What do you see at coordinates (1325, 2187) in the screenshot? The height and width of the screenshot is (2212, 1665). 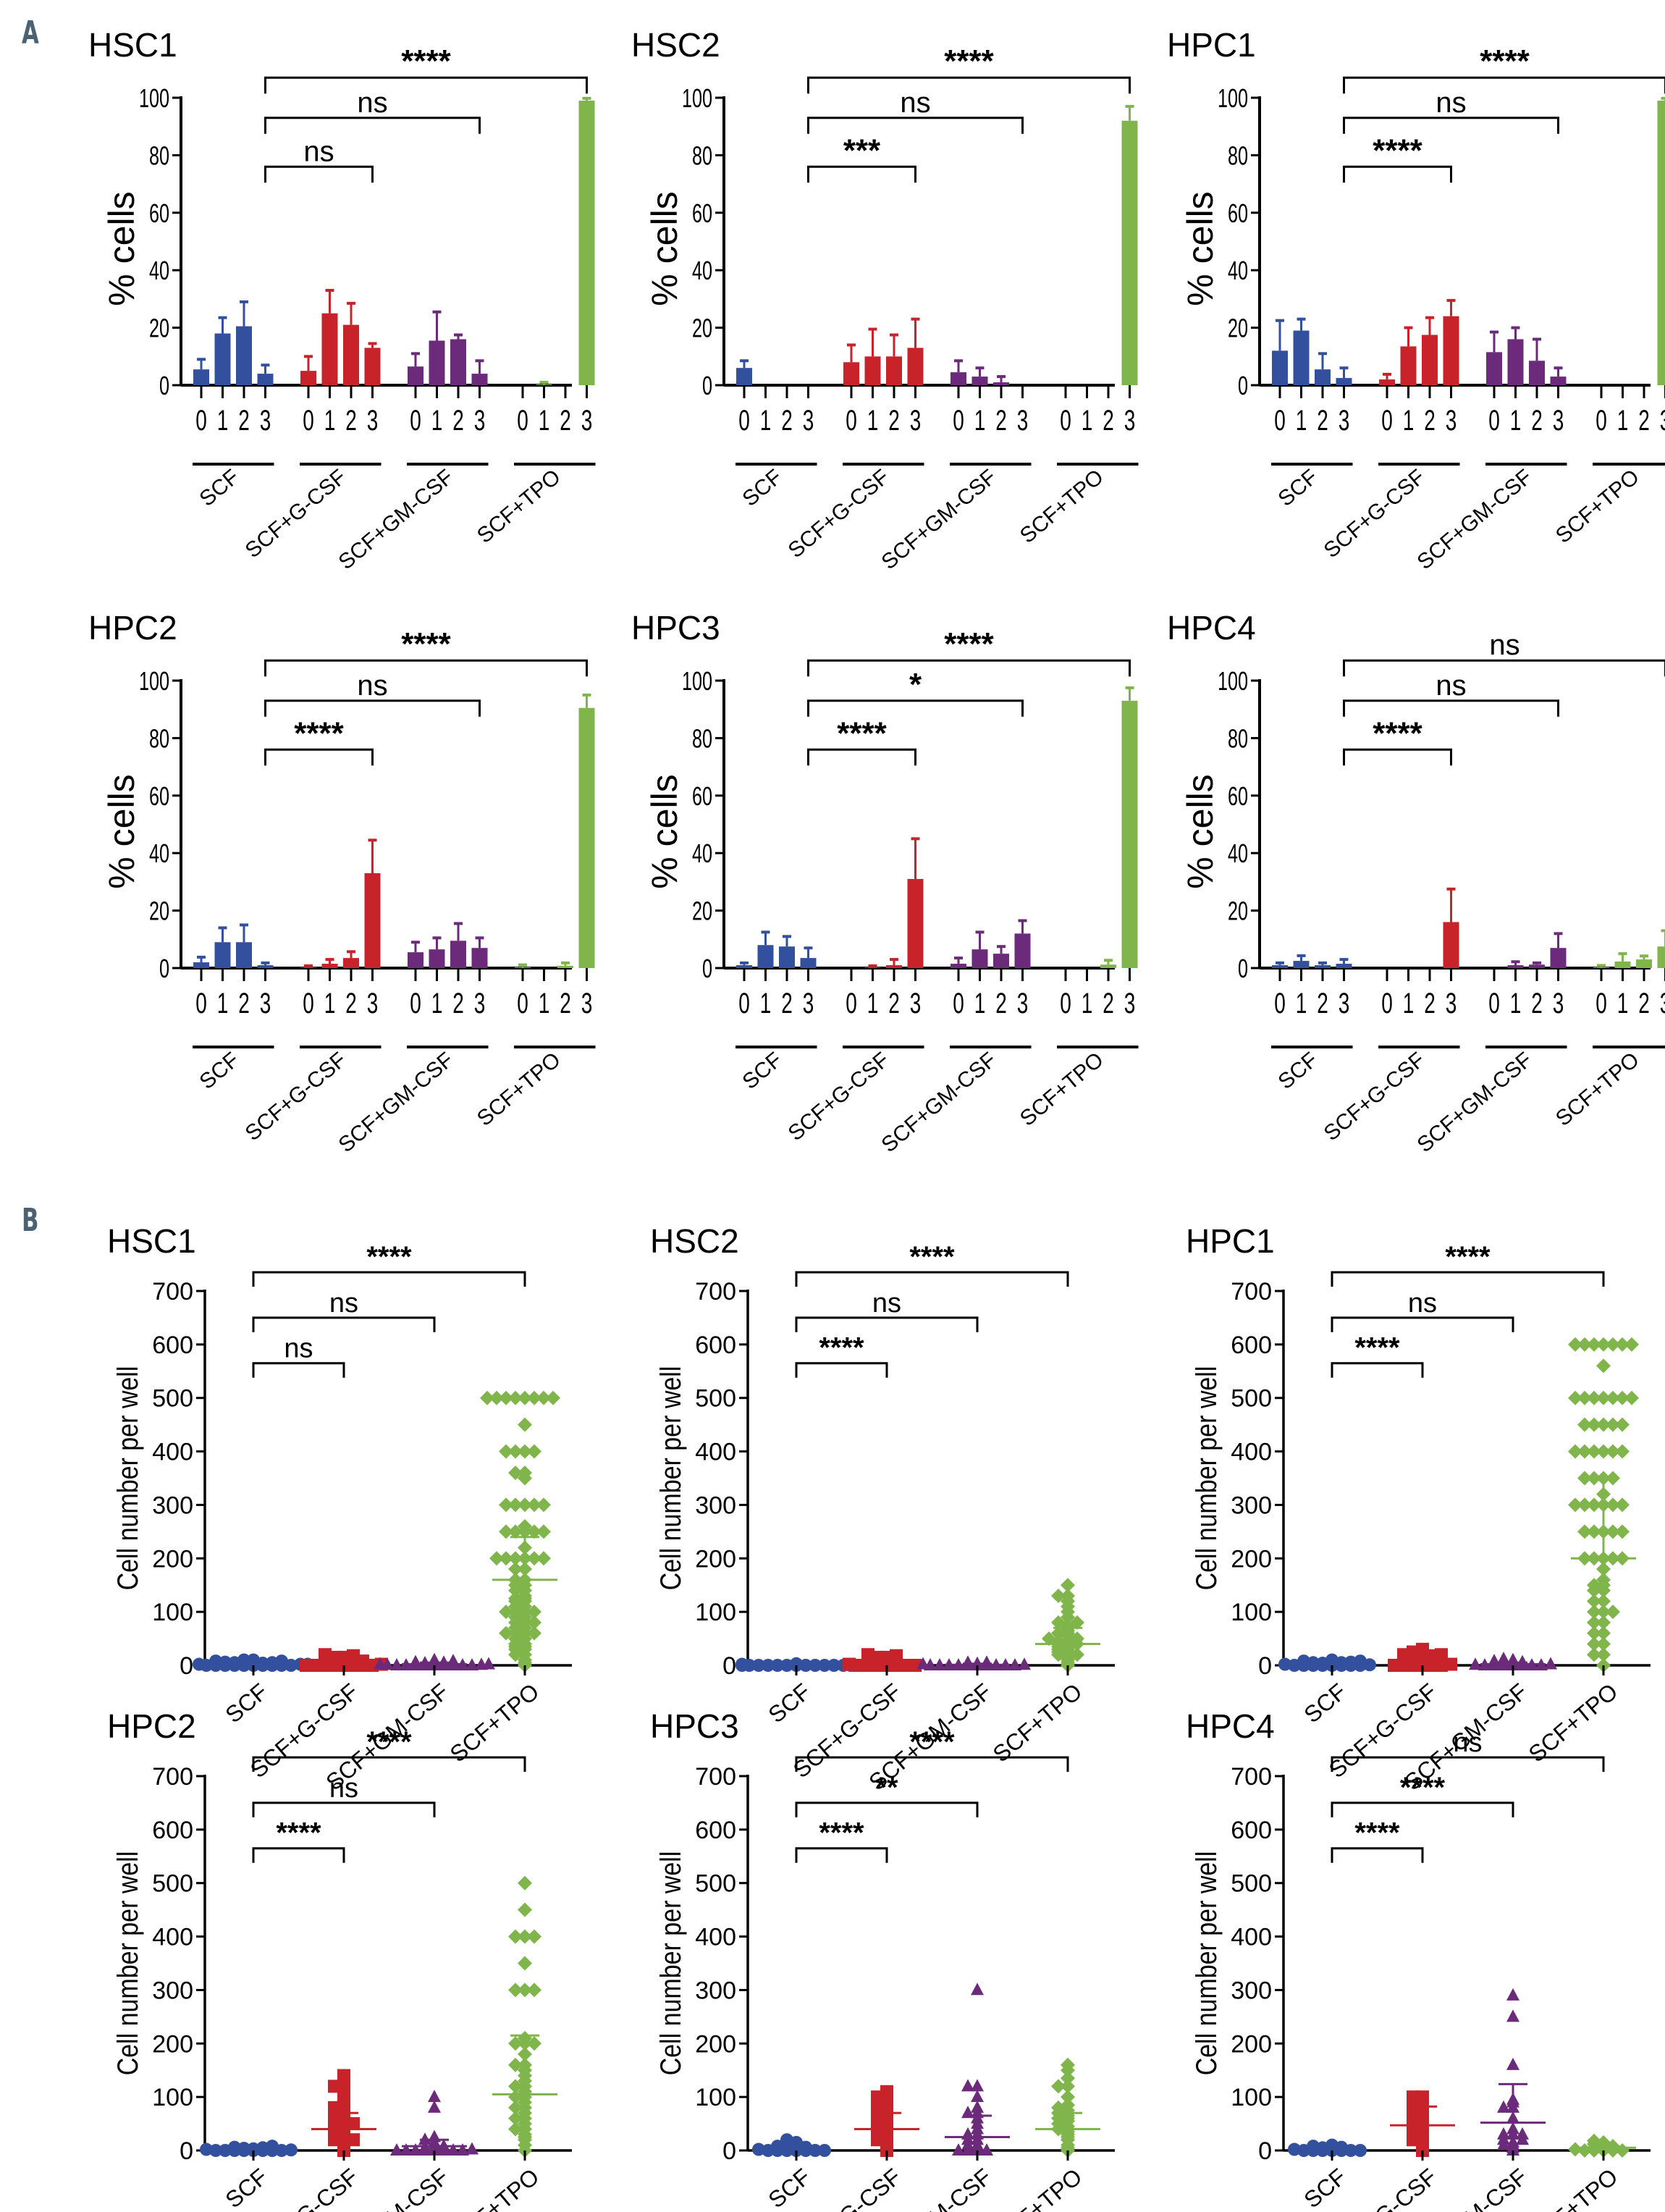 I see `x-tick-label: SCF` at bounding box center [1325, 2187].